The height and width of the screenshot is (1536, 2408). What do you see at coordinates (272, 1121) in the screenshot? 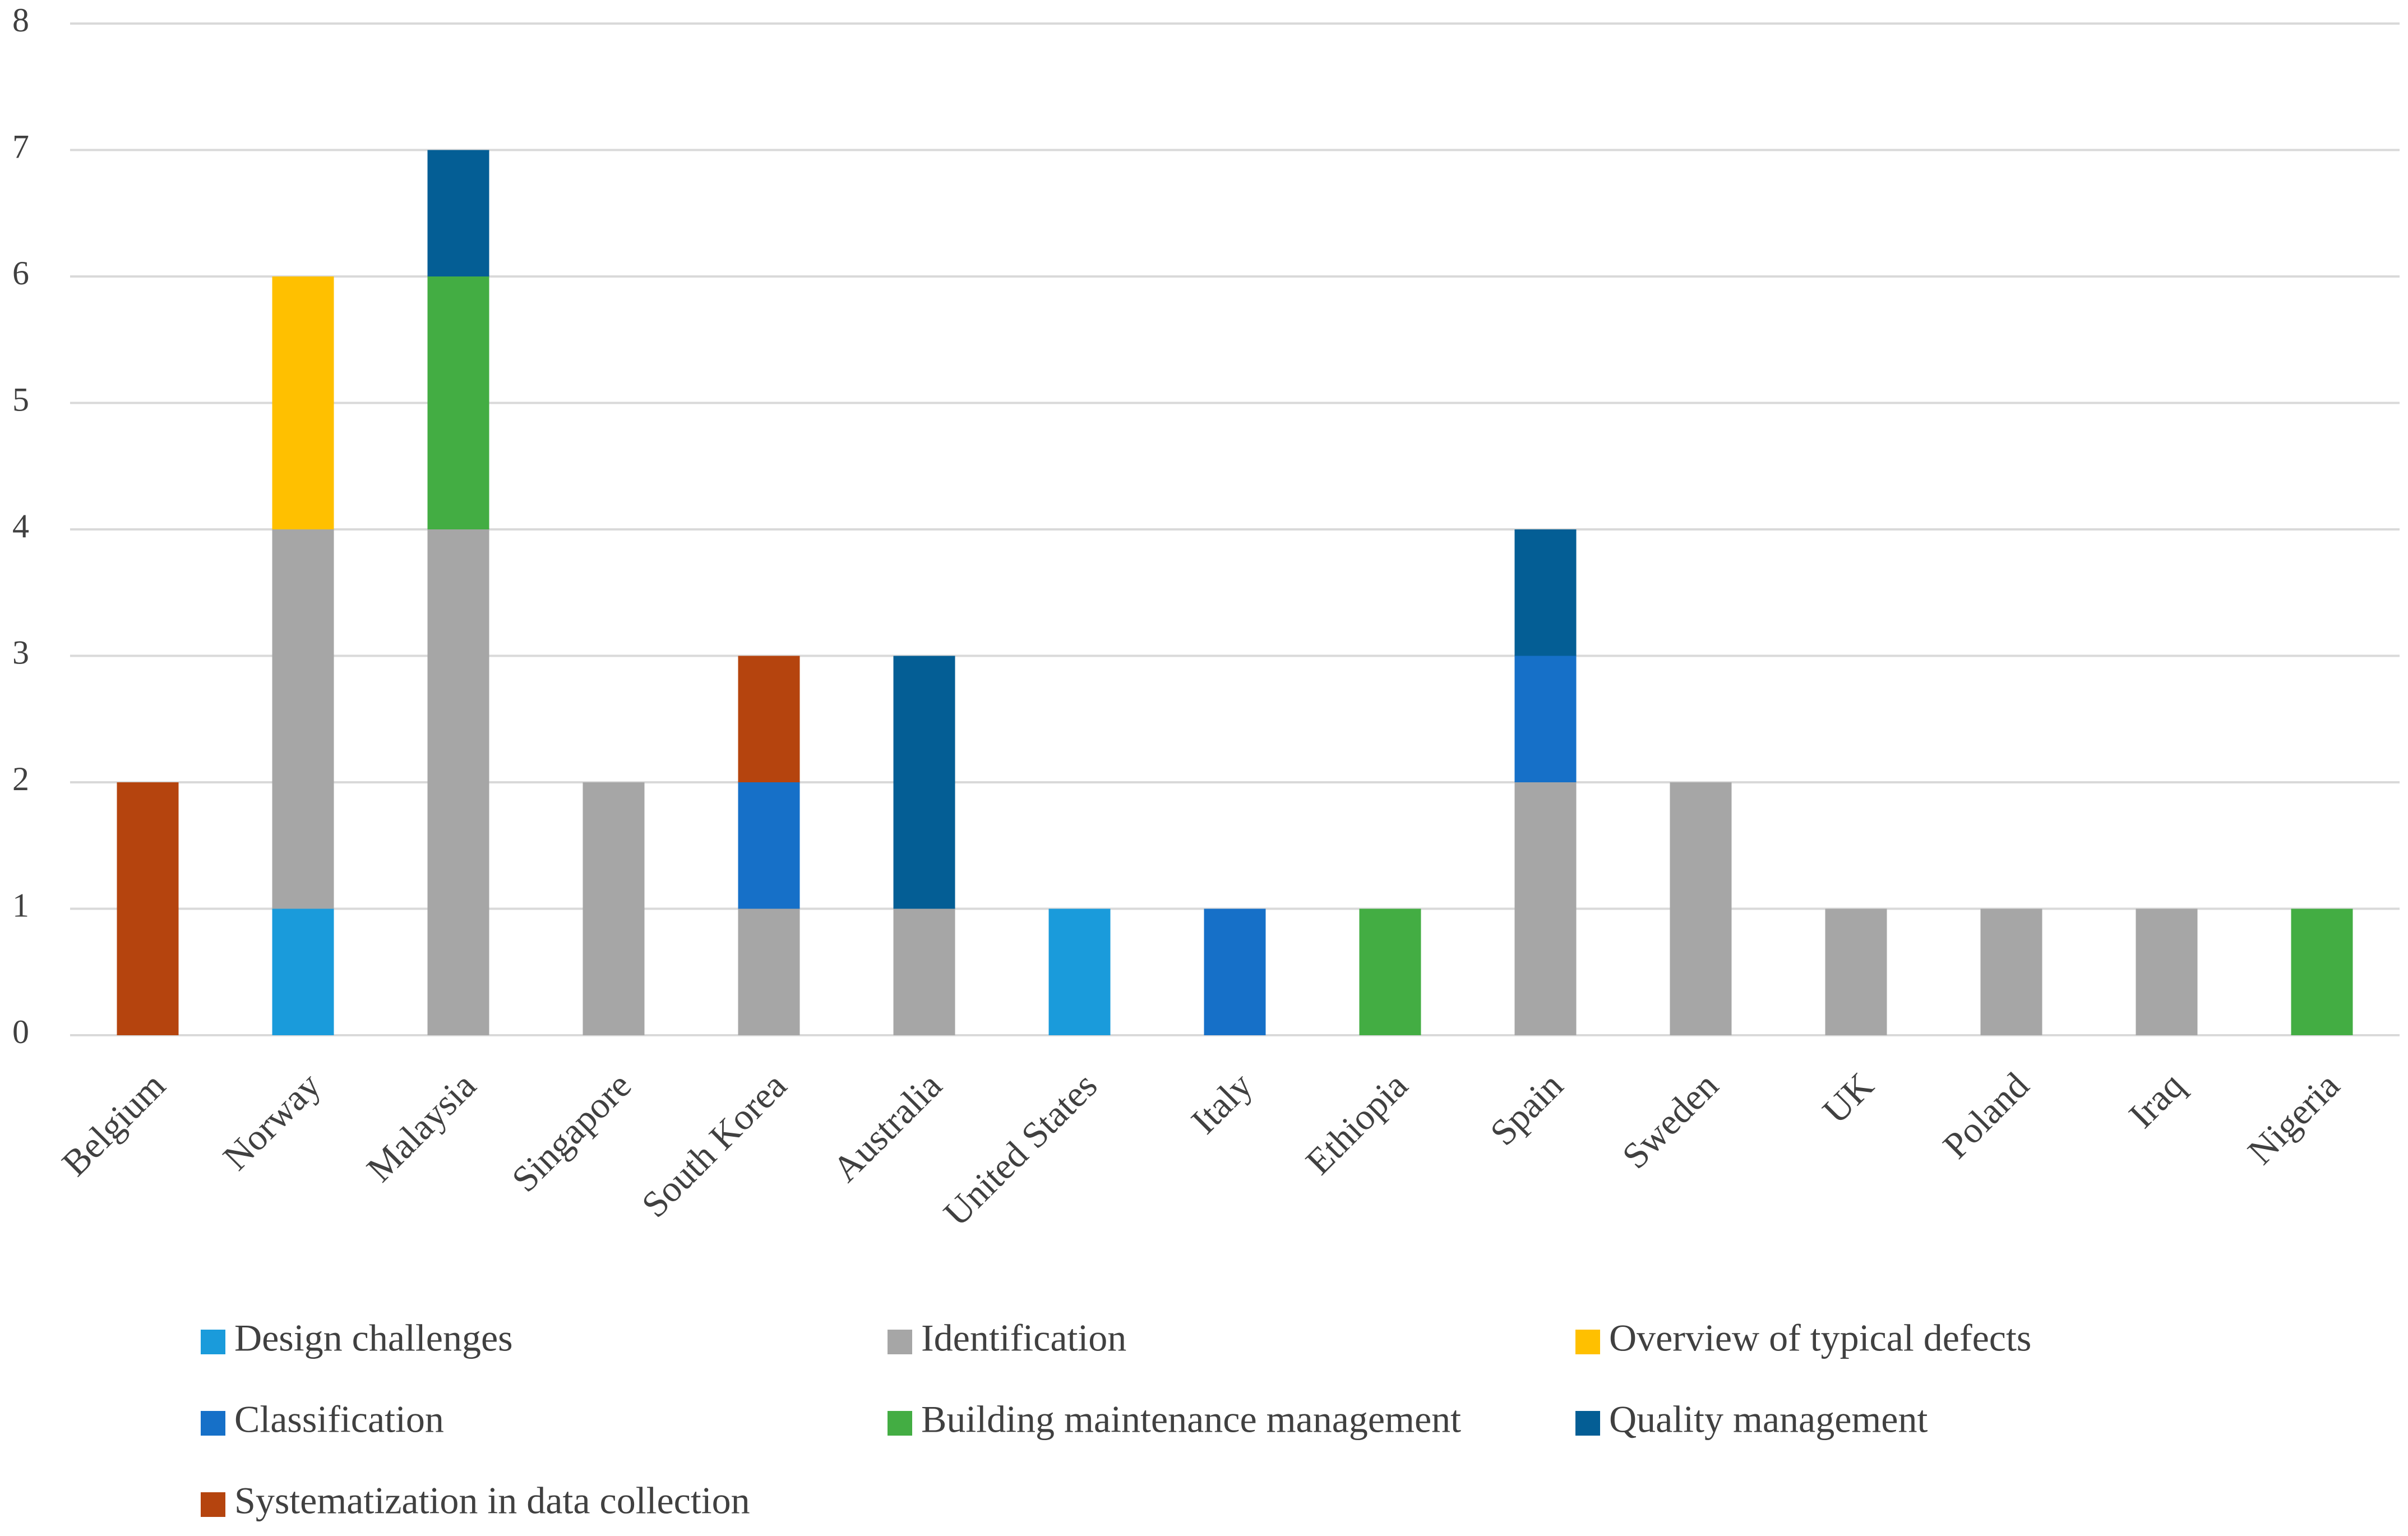
I see `x-tick-label: Norway` at bounding box center [272, 1121].